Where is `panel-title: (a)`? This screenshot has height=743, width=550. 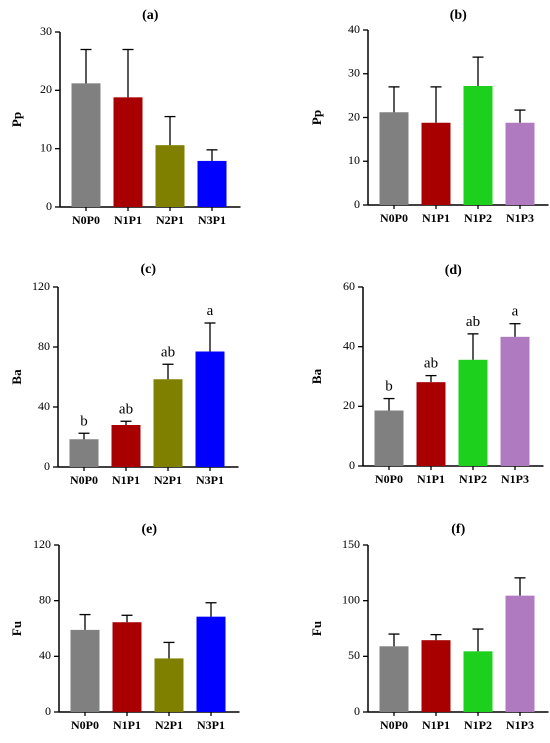
panel-title: (a) is located at coordinates (150, 15).